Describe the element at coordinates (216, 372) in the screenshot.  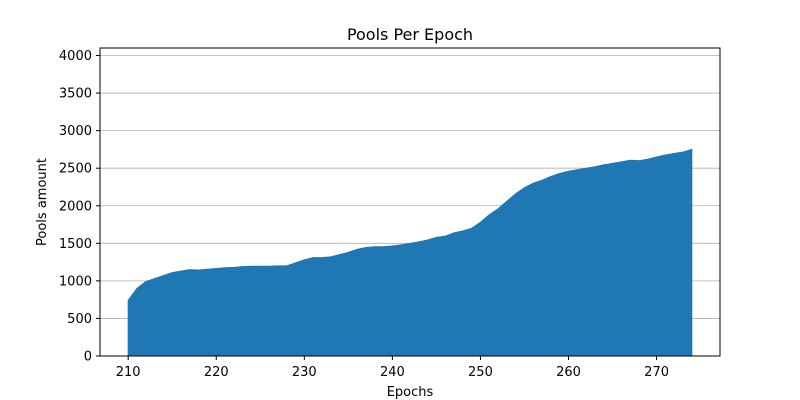
I see `x-tick-label: 220` at that location.